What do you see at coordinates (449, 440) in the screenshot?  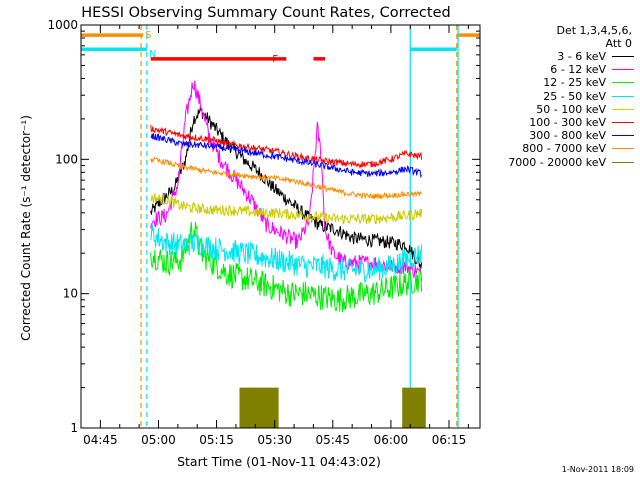 I see `x-tick-label-7: 06:15` at bounding box center [449, 440].